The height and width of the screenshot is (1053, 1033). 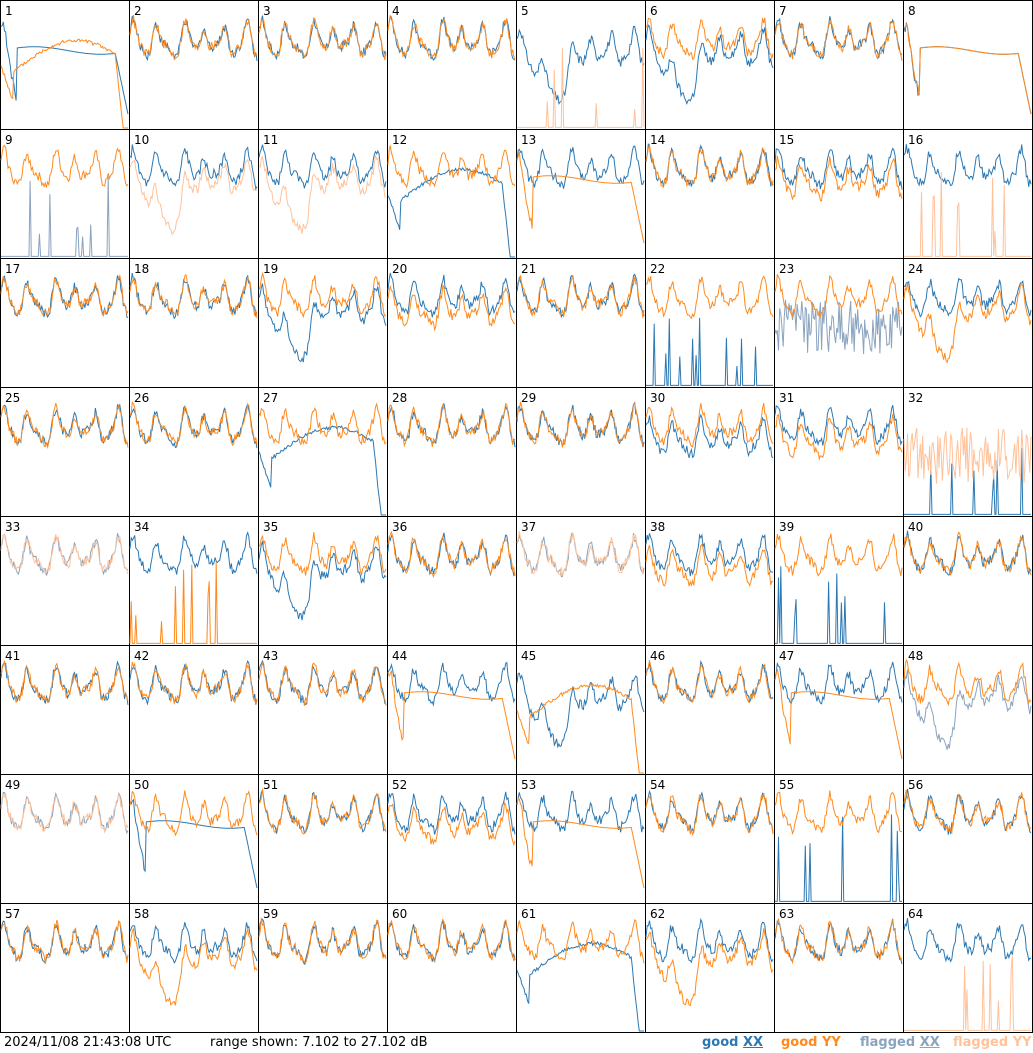 I want to click on antenna-panel-51: 51, so click(x=323, y=839).